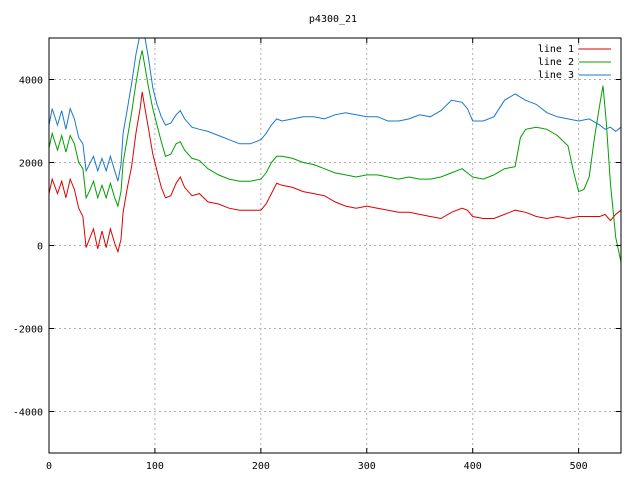 The height and width of the screenshot is (480, 640). I want to click on y-tick-label: -2000, so click(28, 330).